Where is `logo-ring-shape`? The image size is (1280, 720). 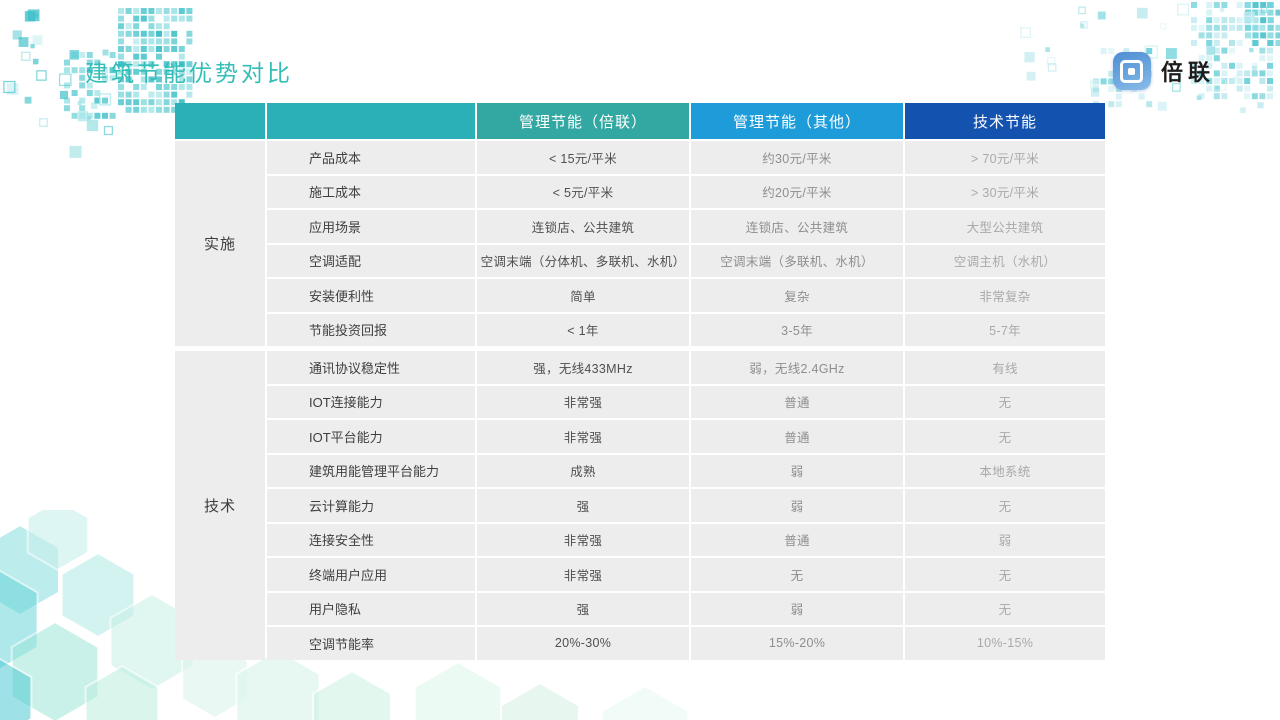 logo-ring-shape is located at coordinates (1132, 71).